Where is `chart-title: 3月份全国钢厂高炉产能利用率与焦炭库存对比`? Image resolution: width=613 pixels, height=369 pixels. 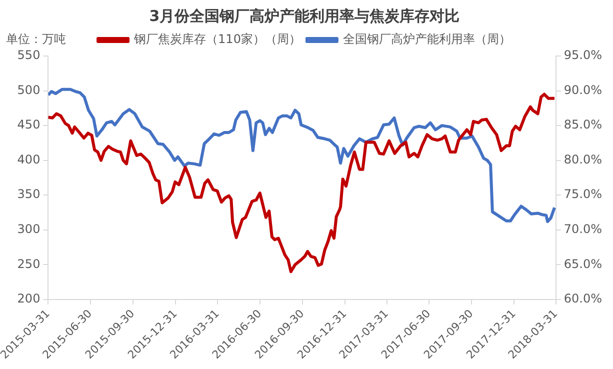
chart-title: 3月份全国钢厂高炉产能利用率与焦炭库存对比 is located at coordinates (304, 15).